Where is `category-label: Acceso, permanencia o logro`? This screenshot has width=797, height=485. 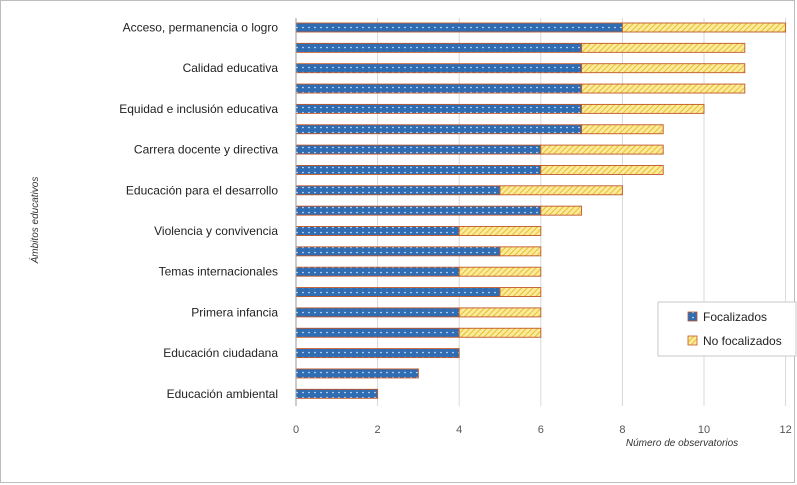 category-label: Acceso, permanencia o logro is located at coordinates (201, 28).